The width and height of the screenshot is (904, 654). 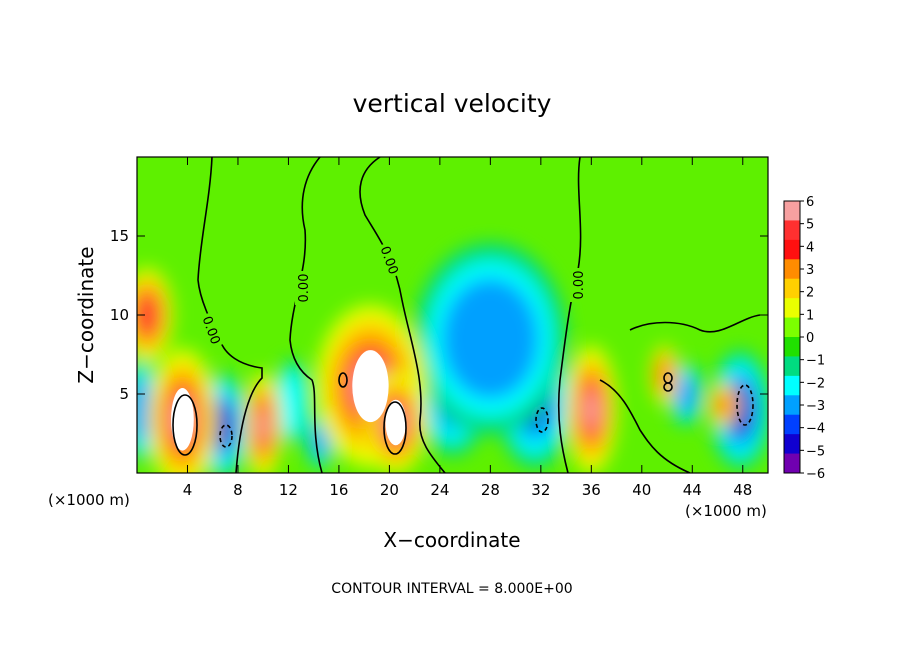 I want to click on x-tick-label: 4, so click(x=188, y=490).